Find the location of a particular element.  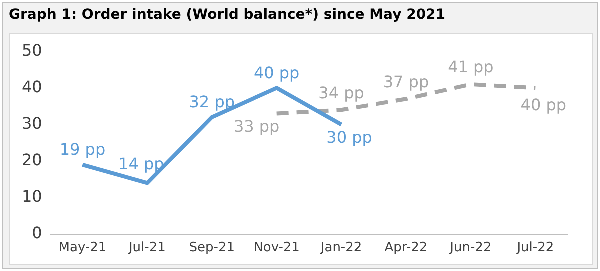

x-tick-label: Jan-22 is located at coordinates (341, 248).